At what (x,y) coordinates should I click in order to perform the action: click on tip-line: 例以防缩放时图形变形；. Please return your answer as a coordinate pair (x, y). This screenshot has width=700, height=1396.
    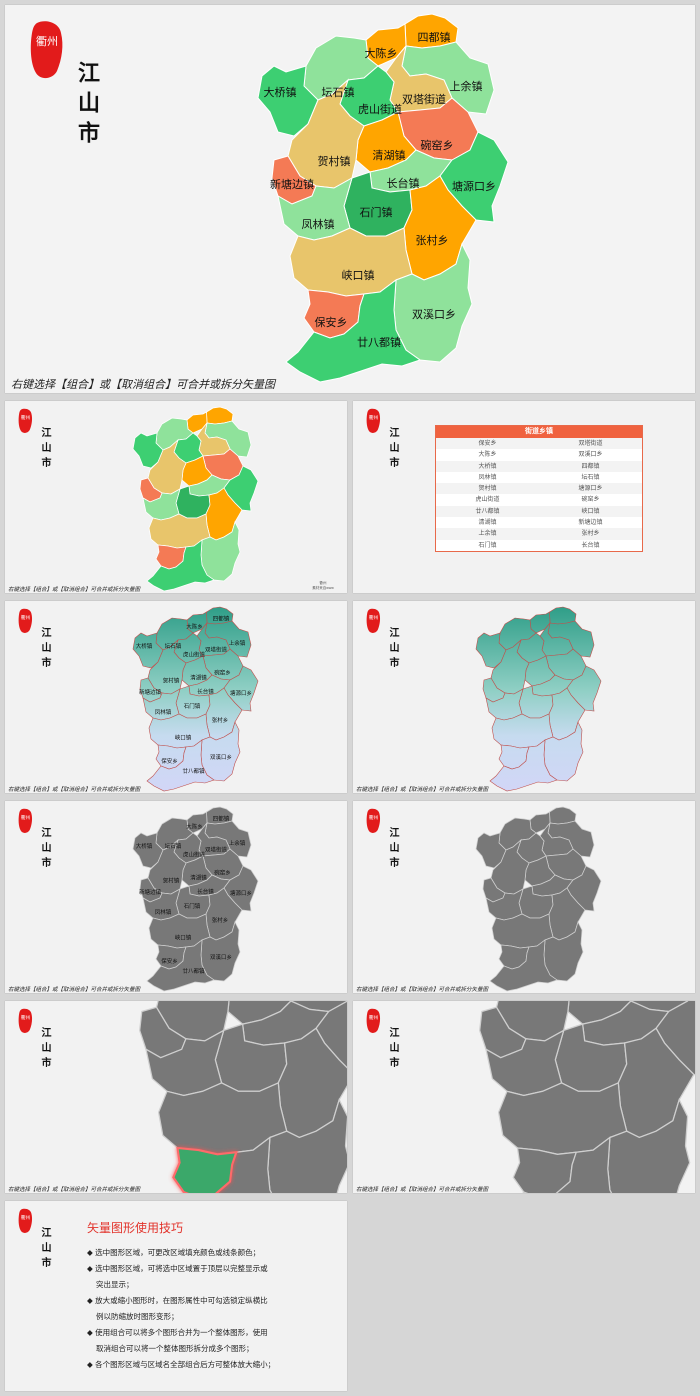
    Looking at the image, I should click on (137, 1316).